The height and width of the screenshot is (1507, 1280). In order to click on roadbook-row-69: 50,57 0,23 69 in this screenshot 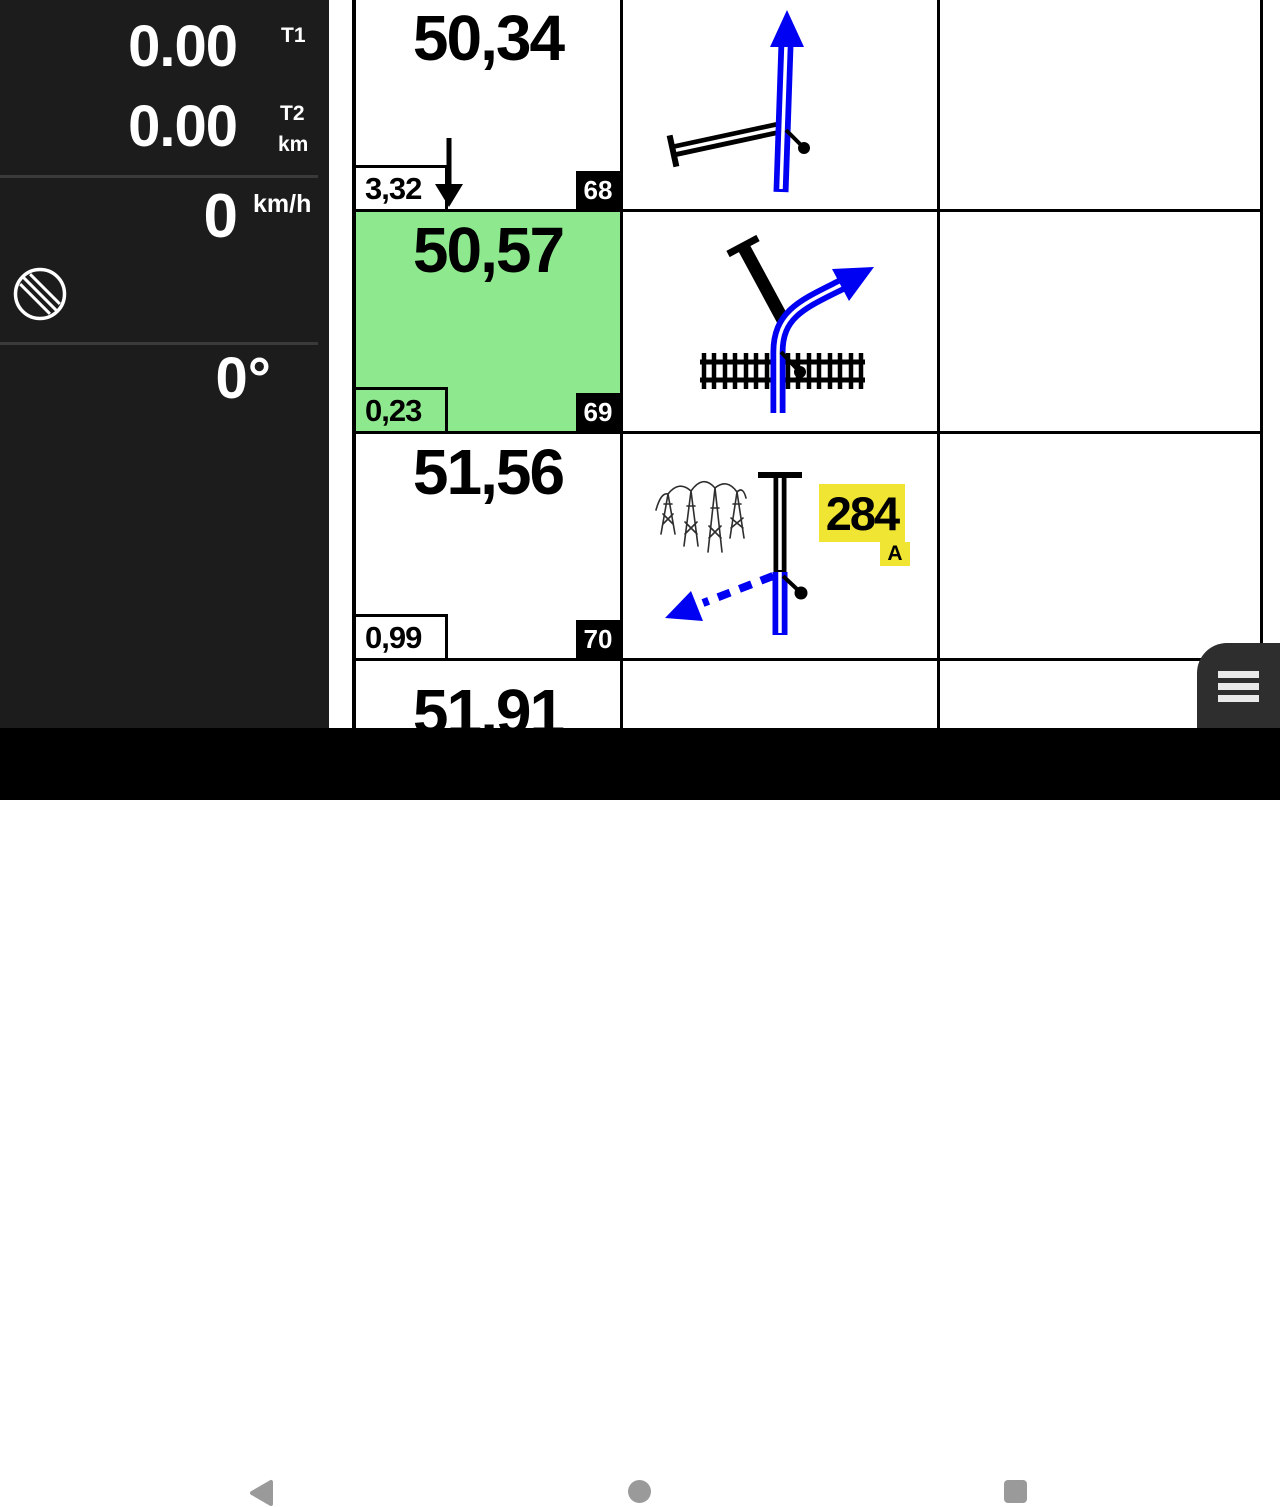, I will do `click(808, 323)`.